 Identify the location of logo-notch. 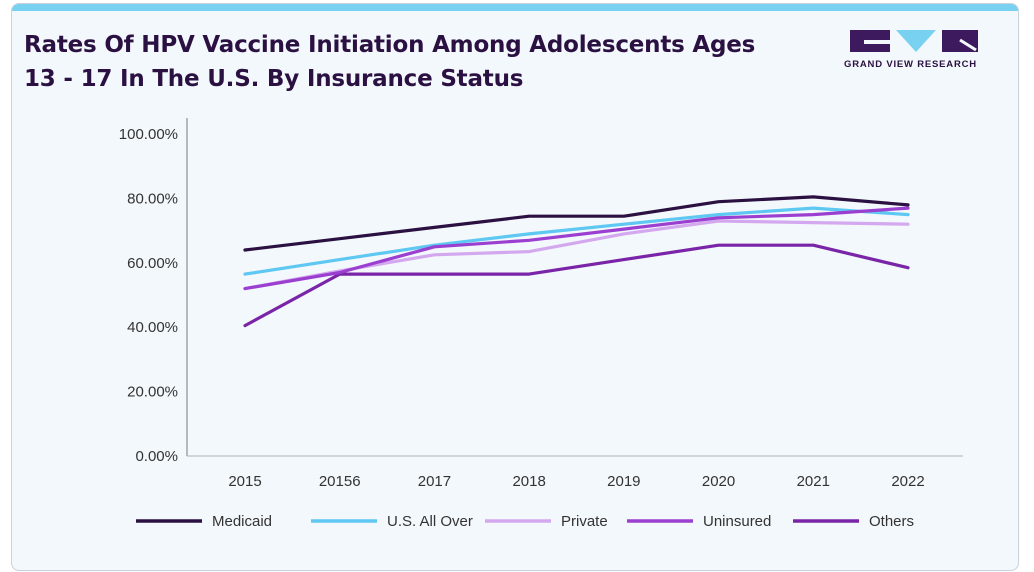
(877, 42).